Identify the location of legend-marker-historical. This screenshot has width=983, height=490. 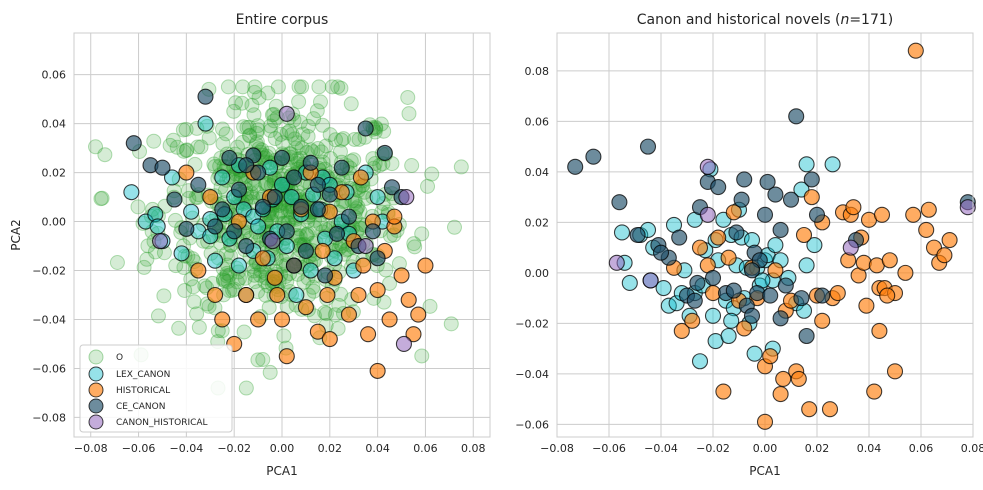
(96, 390).